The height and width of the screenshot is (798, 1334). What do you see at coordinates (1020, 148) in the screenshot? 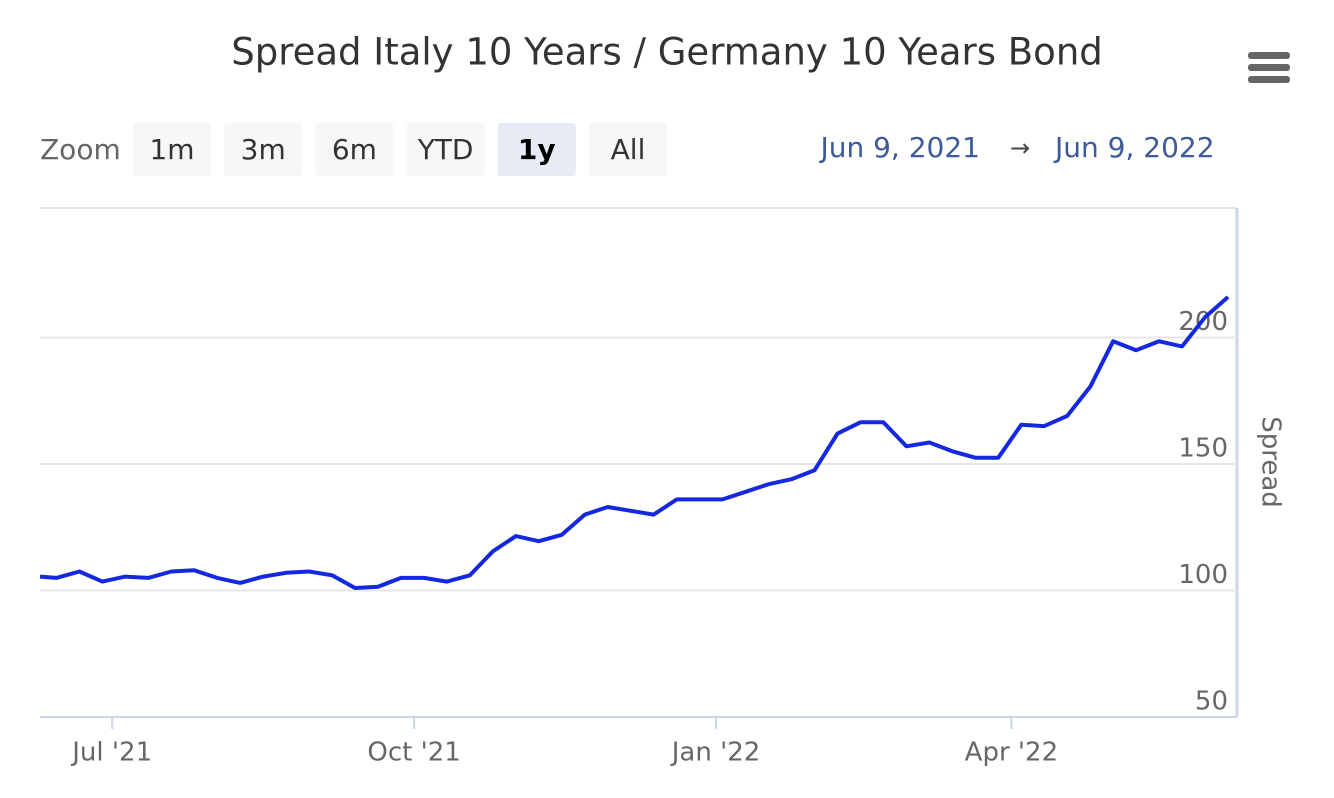
I see `range-arrow: →` at bounding box center [1020, 148].